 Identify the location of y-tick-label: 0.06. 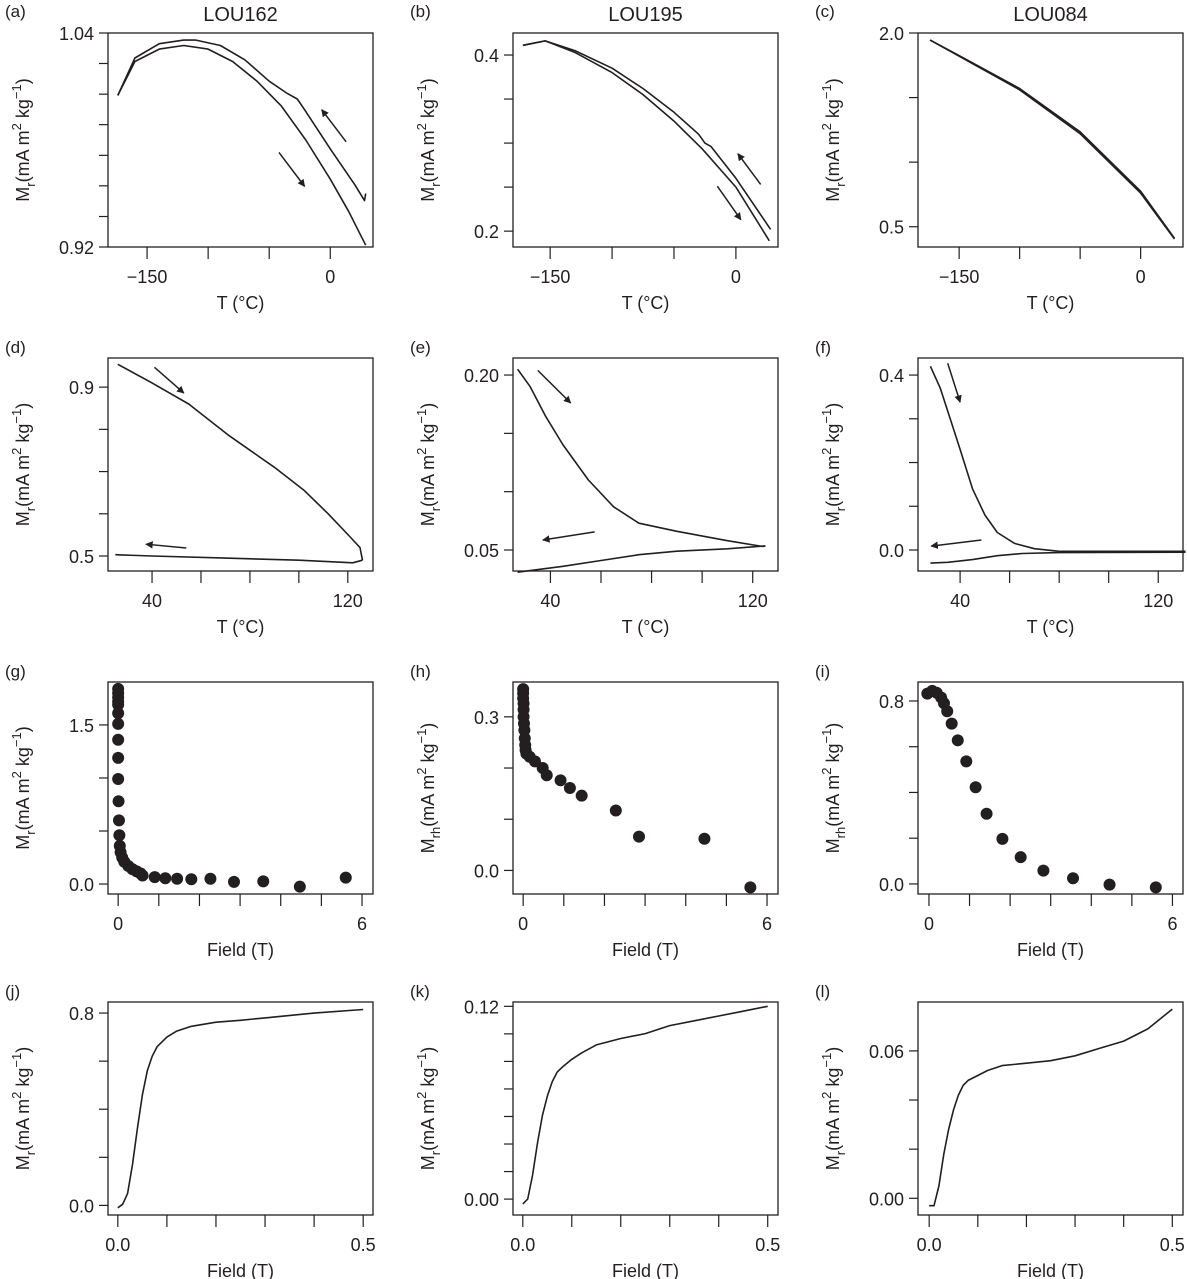
(886, 1052).